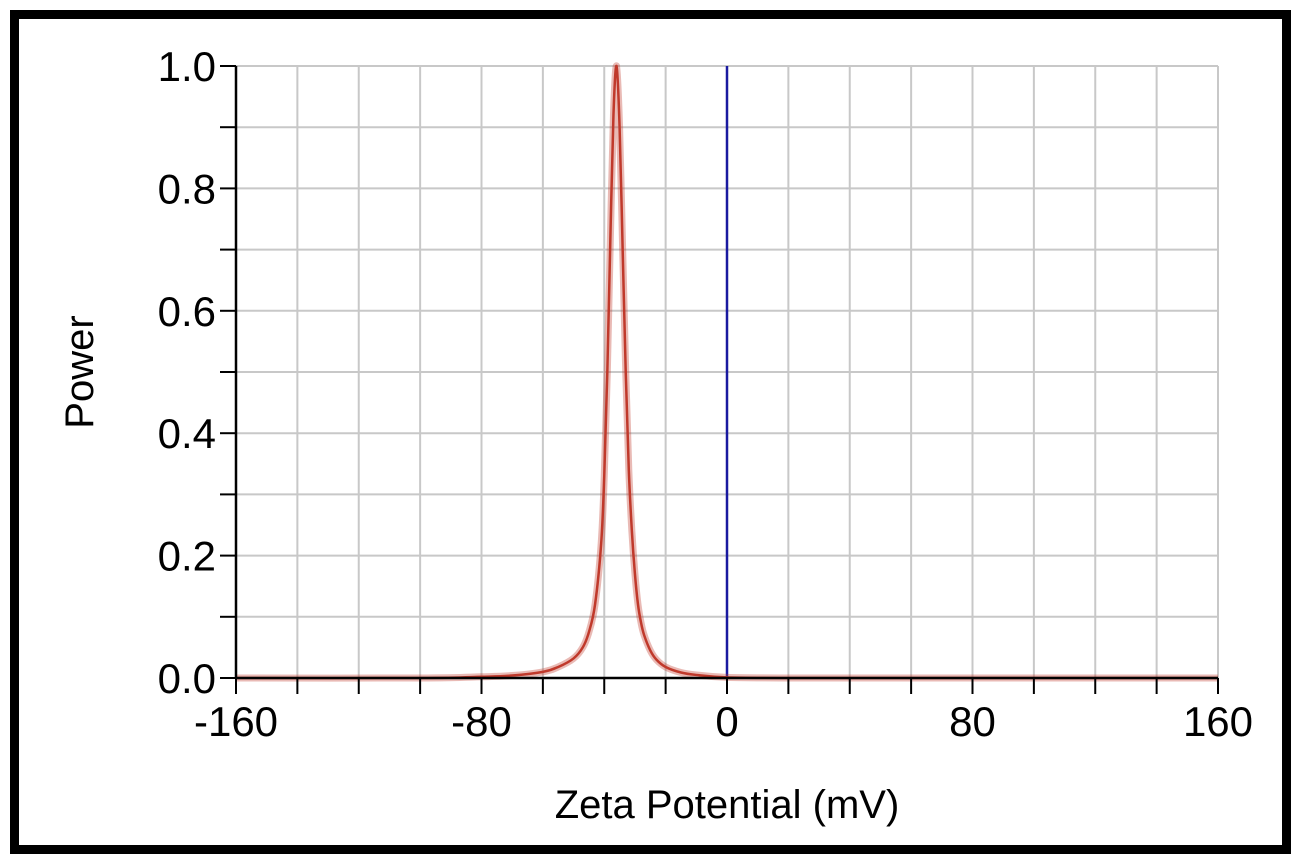 The height and width of the screenshot is (864, 1301). What do you see at coordinates (727, 805) in the screenshot?
I see `x-axis-title: Zeta Potential (mV)` at bounding box center [727, 805].